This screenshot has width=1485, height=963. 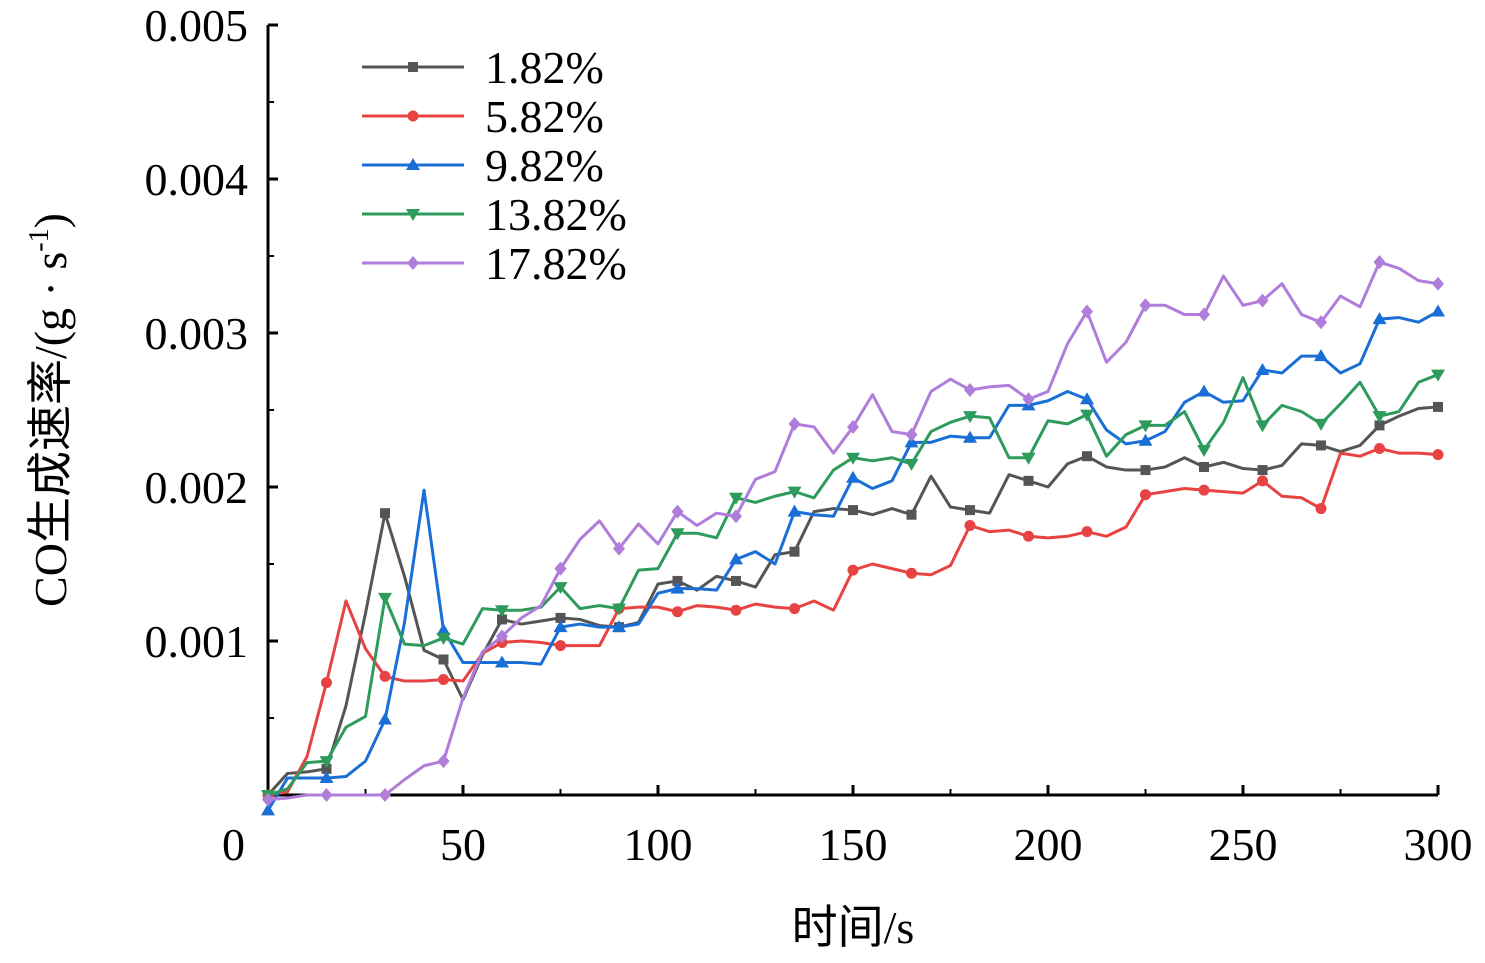 I want to click on x-tick-label: 0, so click(x=233, y=844).